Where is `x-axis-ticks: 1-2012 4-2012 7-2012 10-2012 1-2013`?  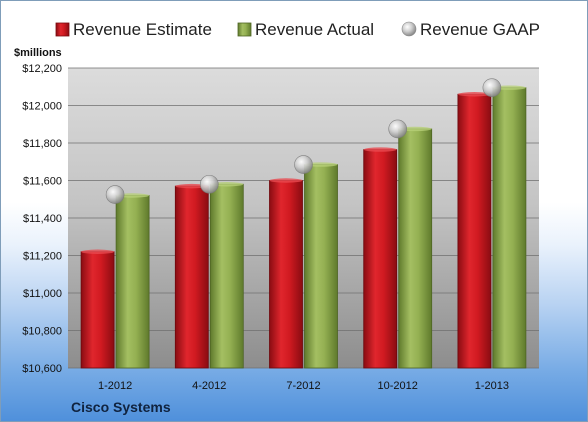
x-axis-ticks: 1-2012 4-2012 7-2012 10-2012 1-2013 is located at coordinates (303, 386).